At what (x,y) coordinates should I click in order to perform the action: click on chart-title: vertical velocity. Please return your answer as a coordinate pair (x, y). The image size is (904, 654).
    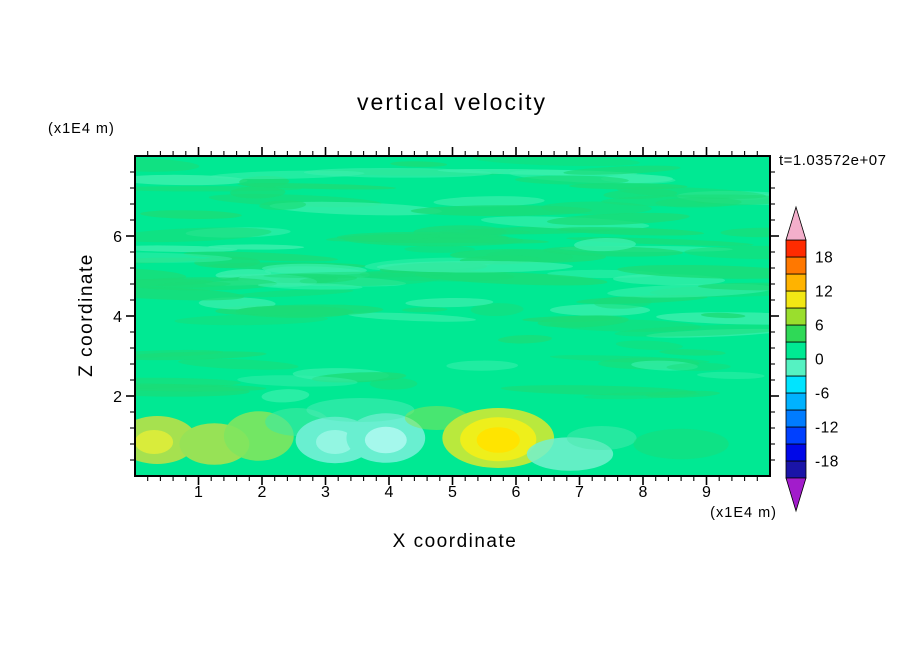
    Looking at the image, I should click on (452, 102).